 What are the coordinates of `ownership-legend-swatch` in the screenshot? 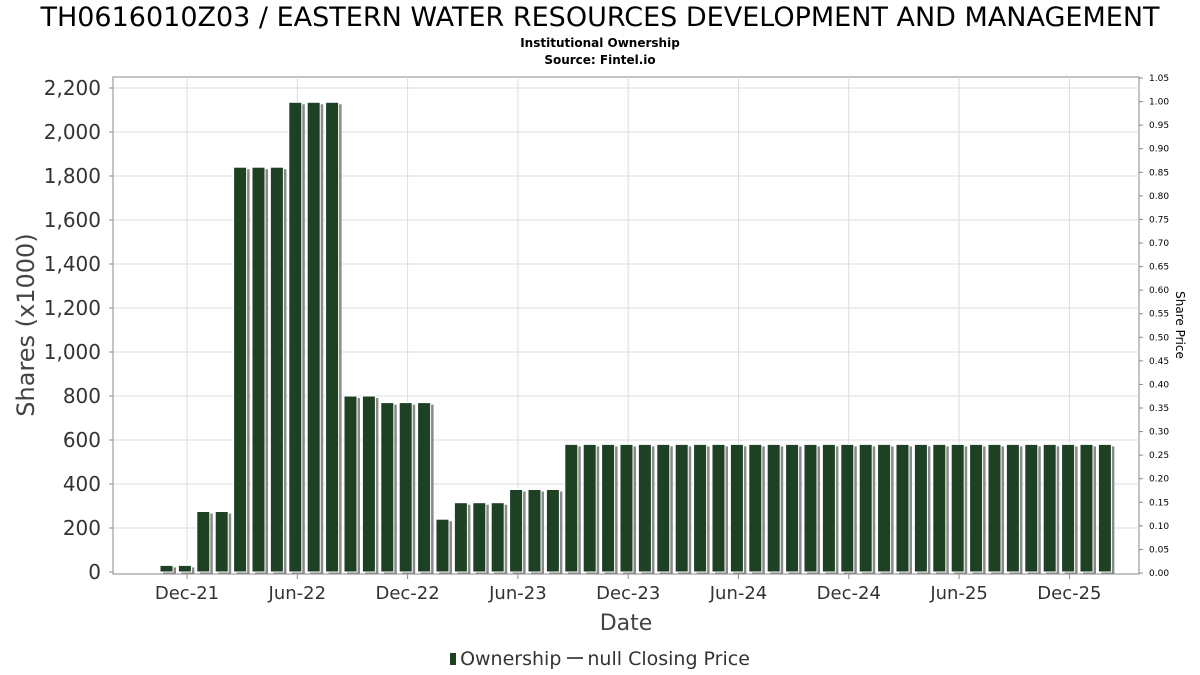 It's located at (453, 659).